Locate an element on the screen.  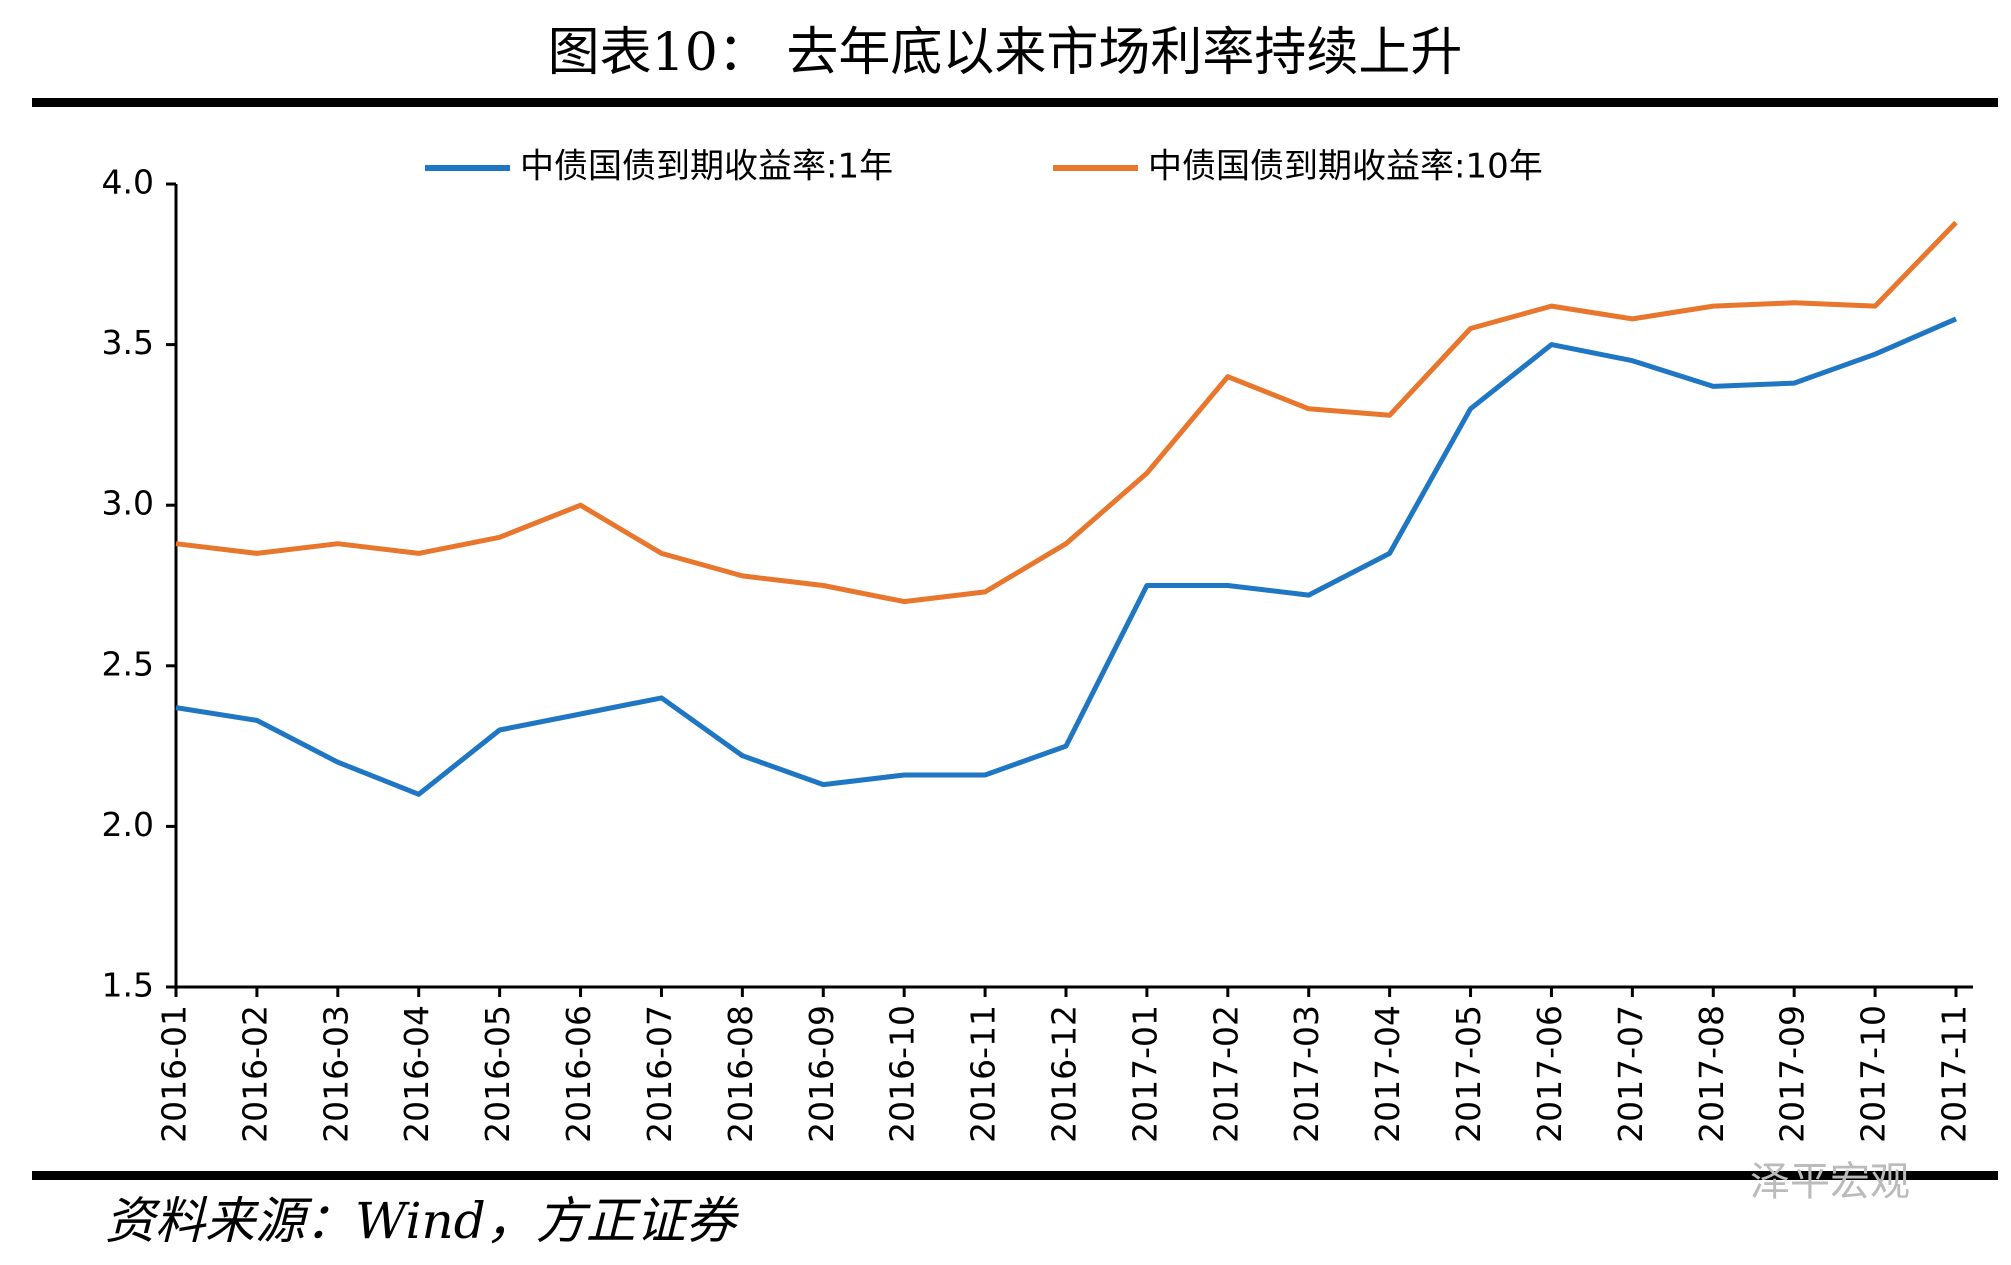
y-tick-label: 4.0 is located at coordinates (128, 182).